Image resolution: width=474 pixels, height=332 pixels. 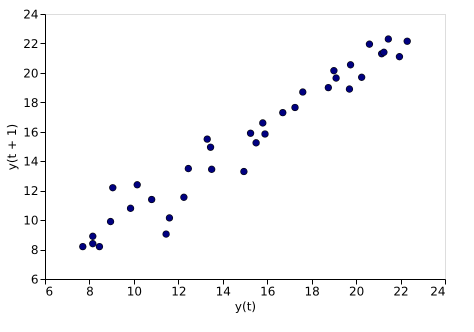 I want to click on y-tick-label: 10, so click(x=30, y=221).